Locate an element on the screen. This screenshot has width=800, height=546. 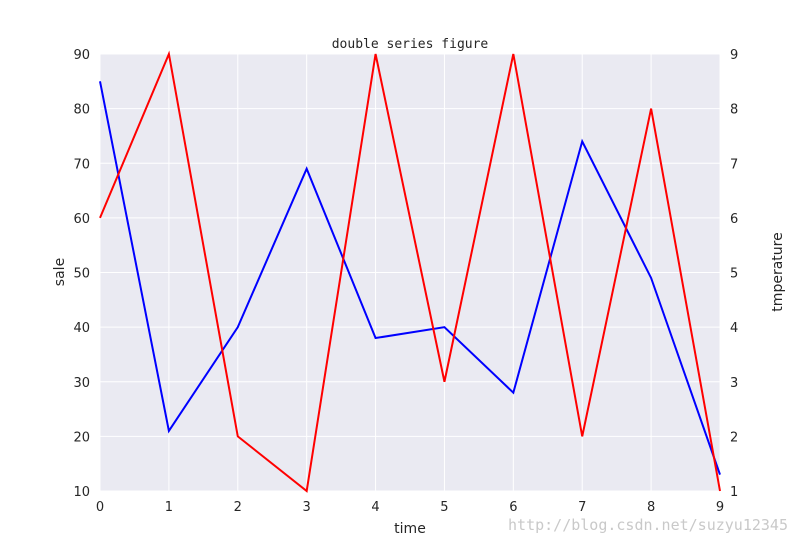
y-left-tick-label: 30 is located at coordinates (81, 383).